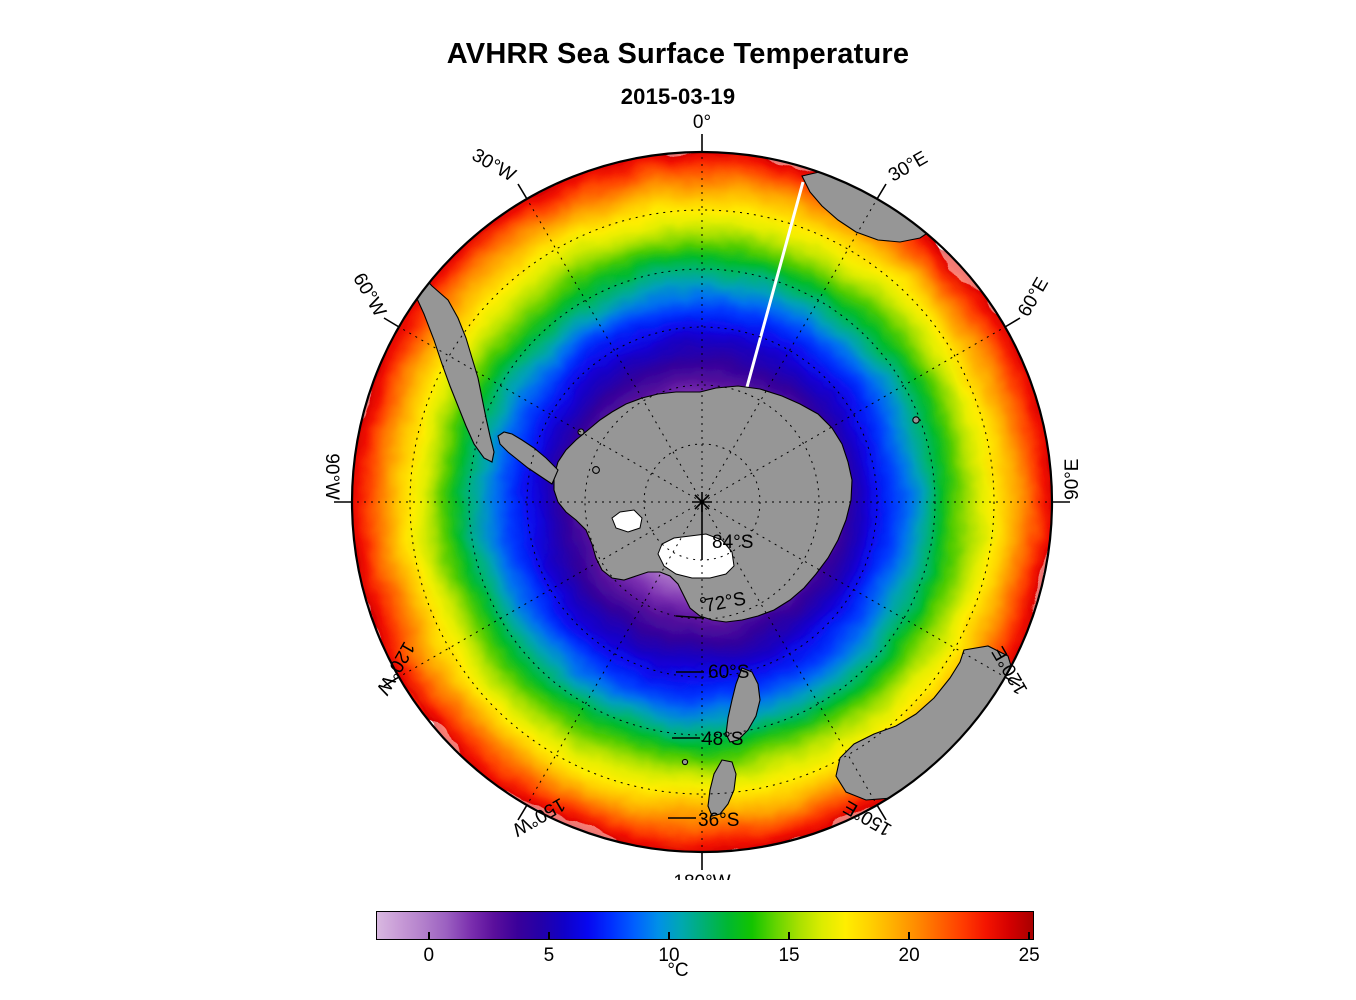 The width and height of the screenshot is (1356, 1000). I want to click on data-gap-swath, so click(773, 290).